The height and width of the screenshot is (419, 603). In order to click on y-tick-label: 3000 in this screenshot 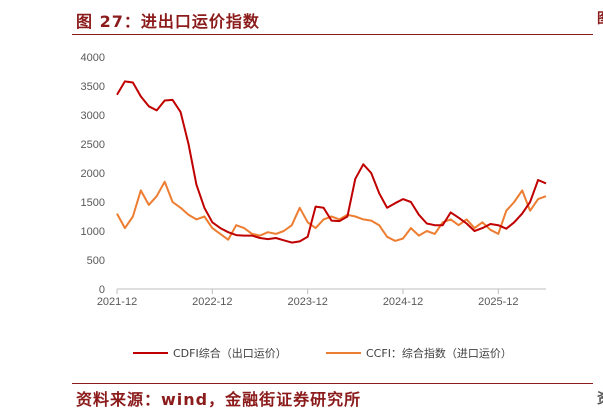, I will do `click(93, 116)`.